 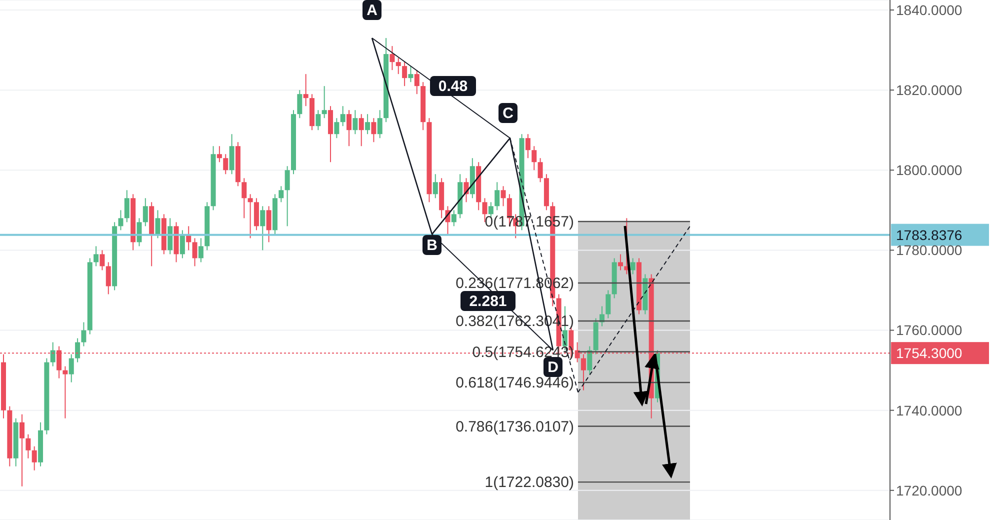 What do you see at coordinates (929, 490) in the screenshot?
I see `y-tick-label: 1720.0000` at bounding box center [929, 490].